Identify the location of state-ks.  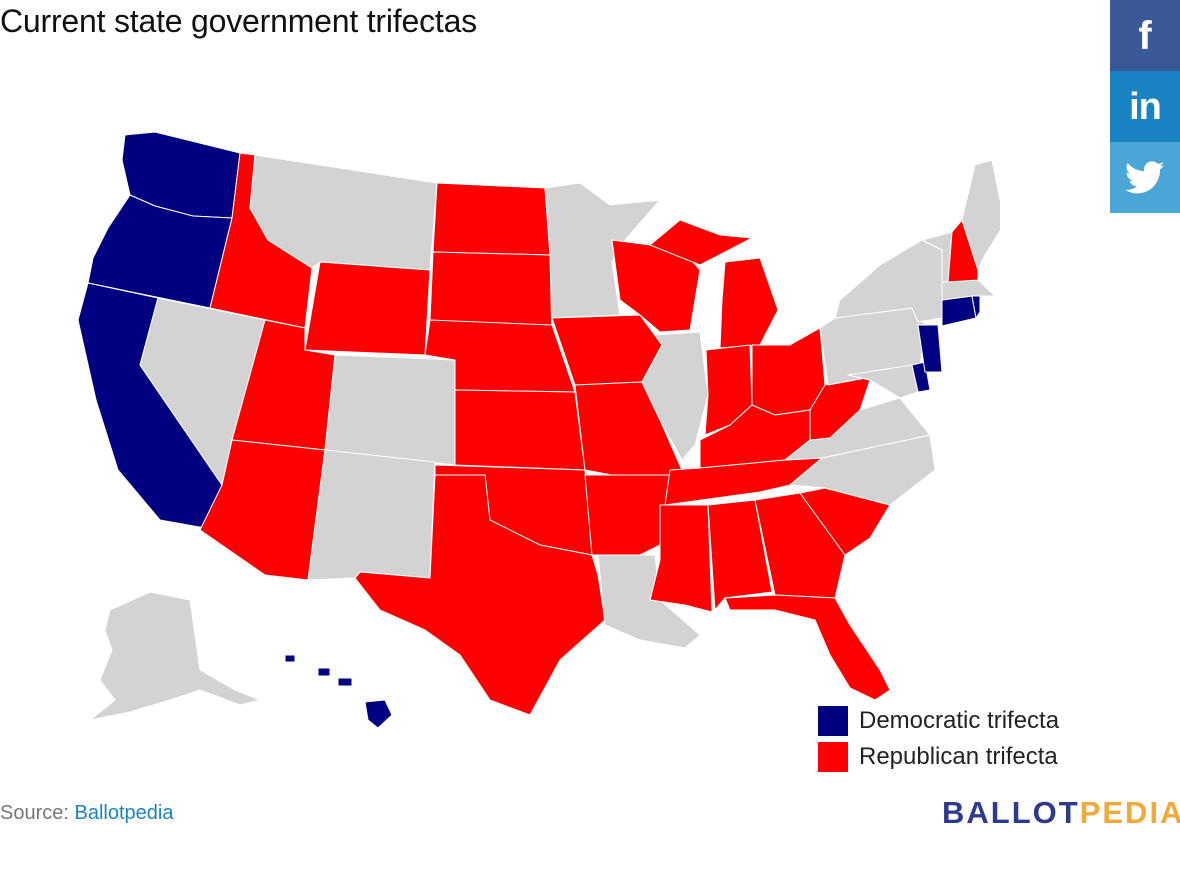
(520, 430).